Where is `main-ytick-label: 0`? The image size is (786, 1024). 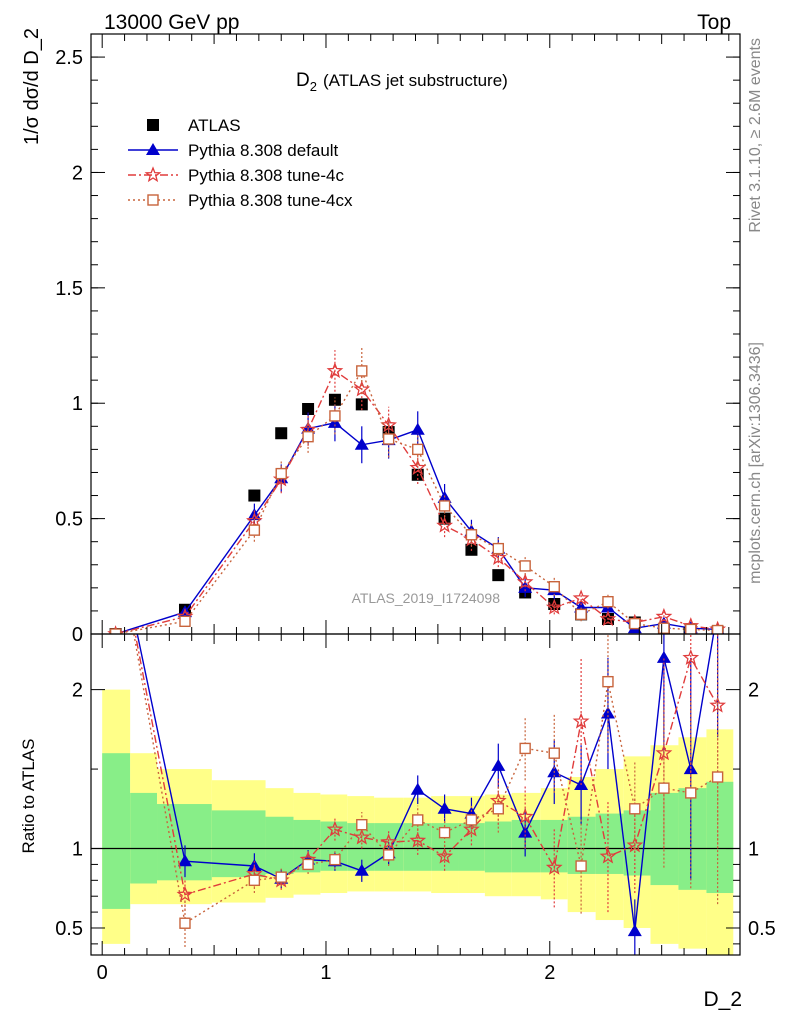
main-ytick-label: 0 is located at coordinates (77, 635).